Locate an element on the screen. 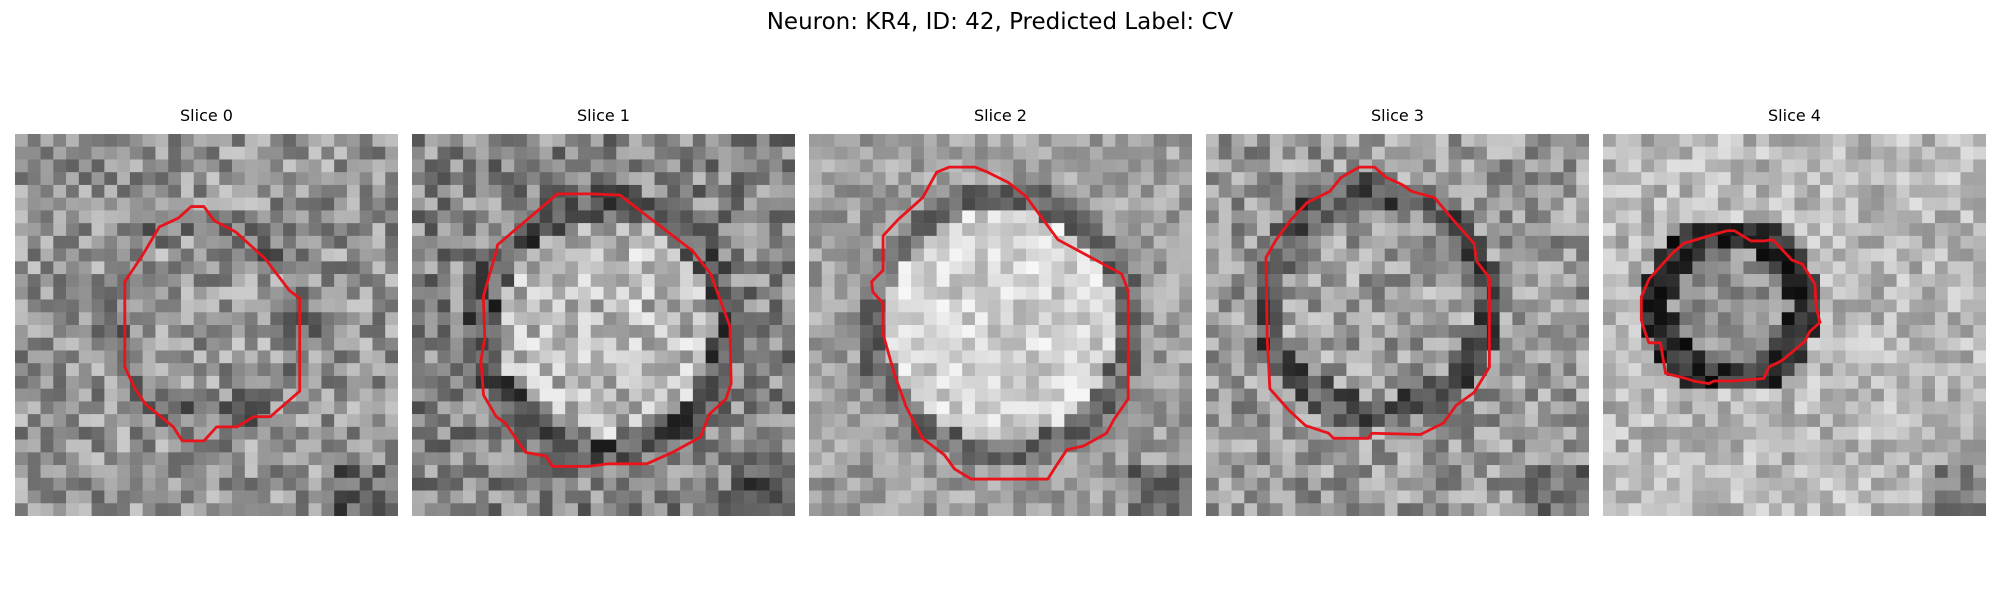 This screenshot has width=2000, height=600. slice-4-image is located at coordinates (1794, 325).